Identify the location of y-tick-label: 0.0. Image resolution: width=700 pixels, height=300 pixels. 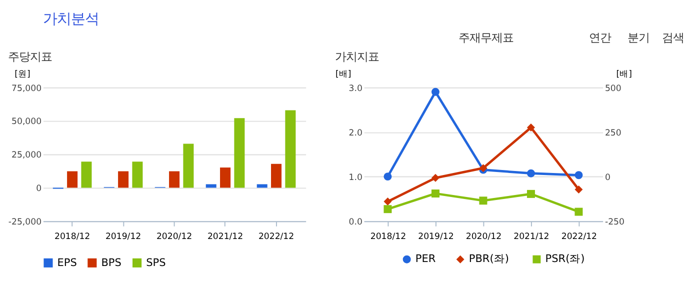
(355, 222).